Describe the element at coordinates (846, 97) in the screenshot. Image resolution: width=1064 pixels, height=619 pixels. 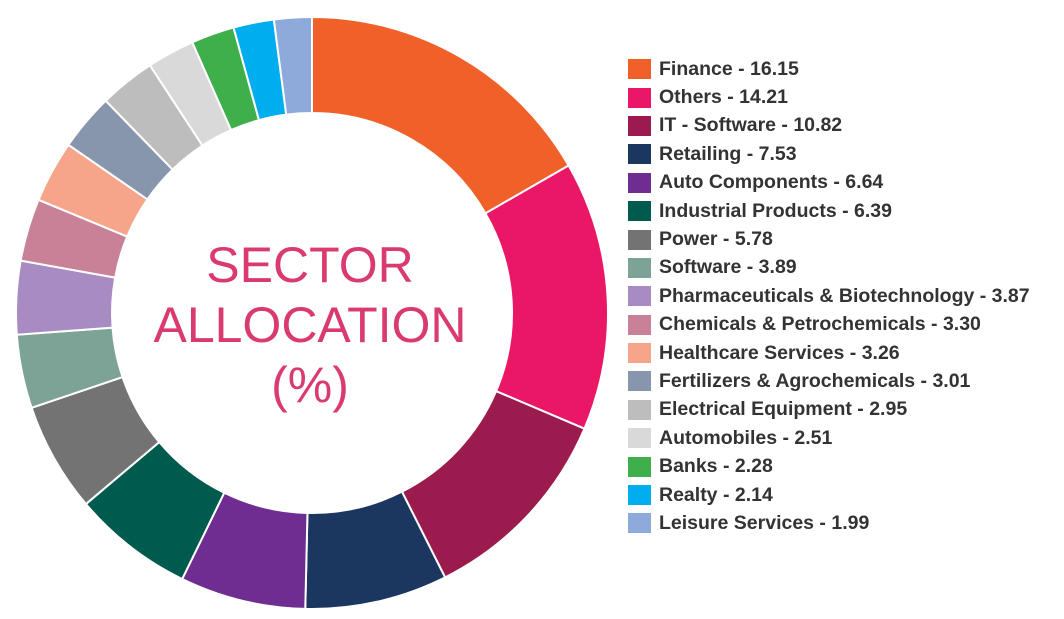
I see `legend-item: Others - 14.21` at that location.